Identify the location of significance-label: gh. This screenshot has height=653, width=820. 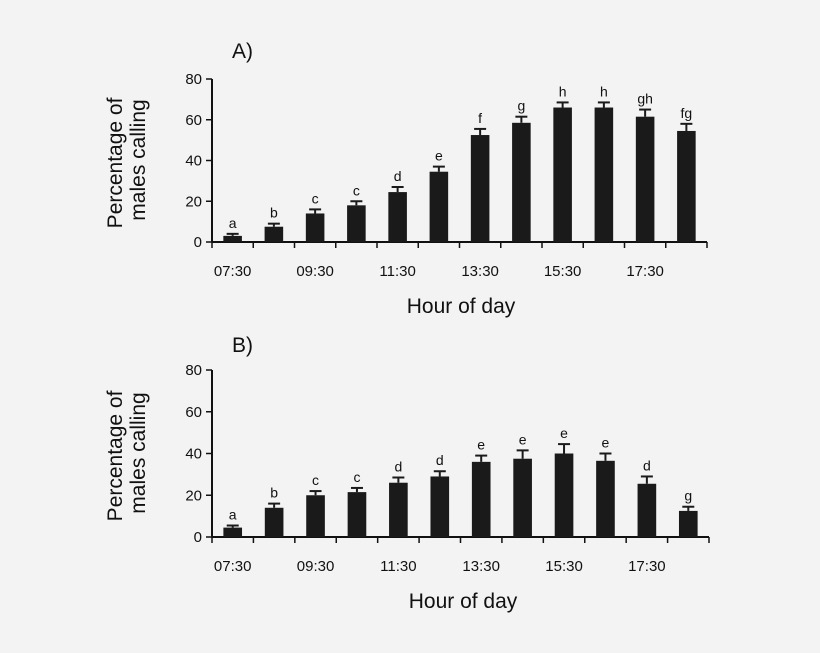
(645, 99).